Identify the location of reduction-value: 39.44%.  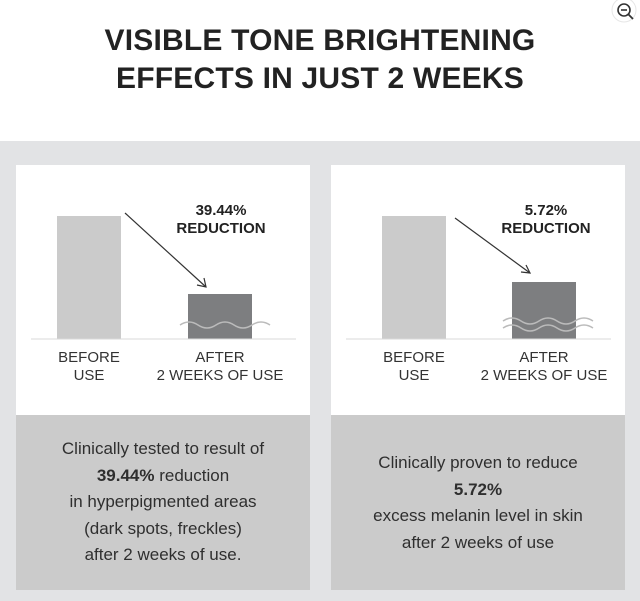
(221, 210).